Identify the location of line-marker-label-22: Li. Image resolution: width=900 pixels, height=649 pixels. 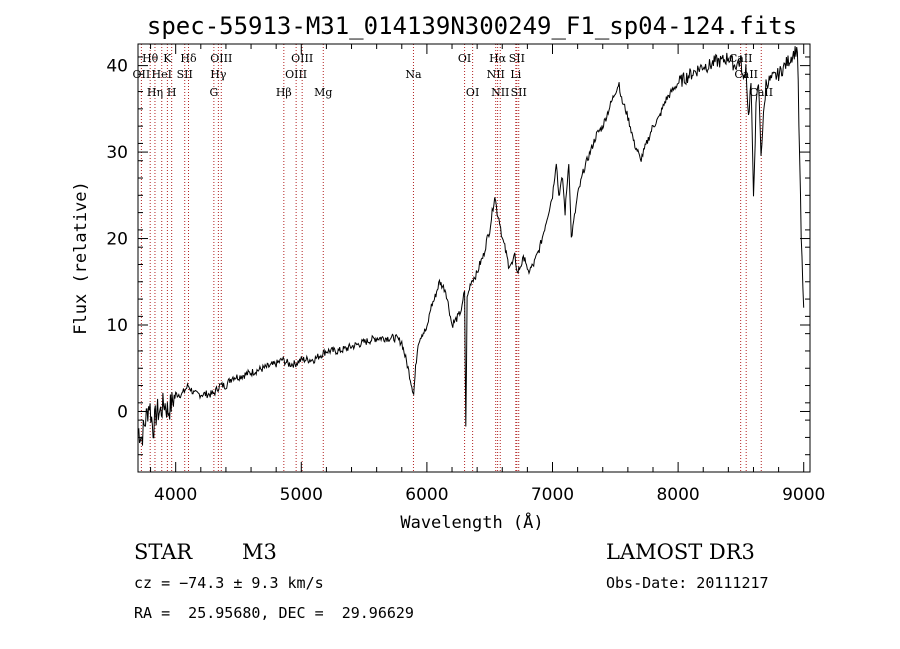
(515, 74).